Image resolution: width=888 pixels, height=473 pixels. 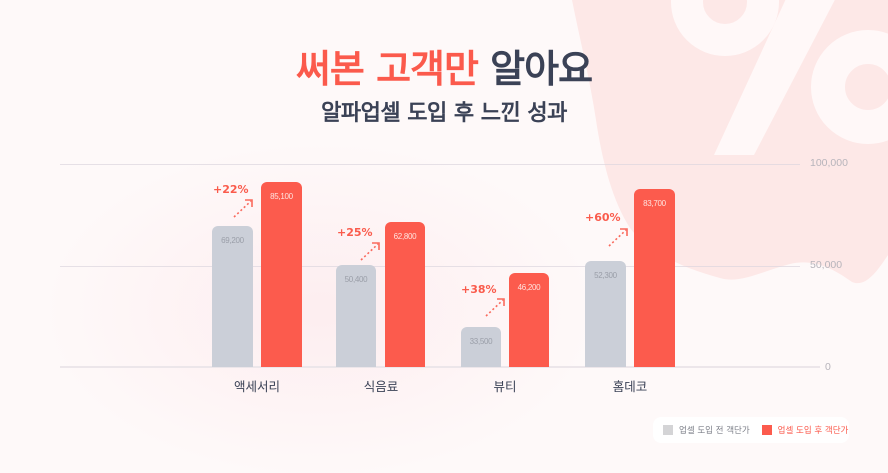 I want to click on y-tick-50000: 50,000, so click(x=826, y=265).